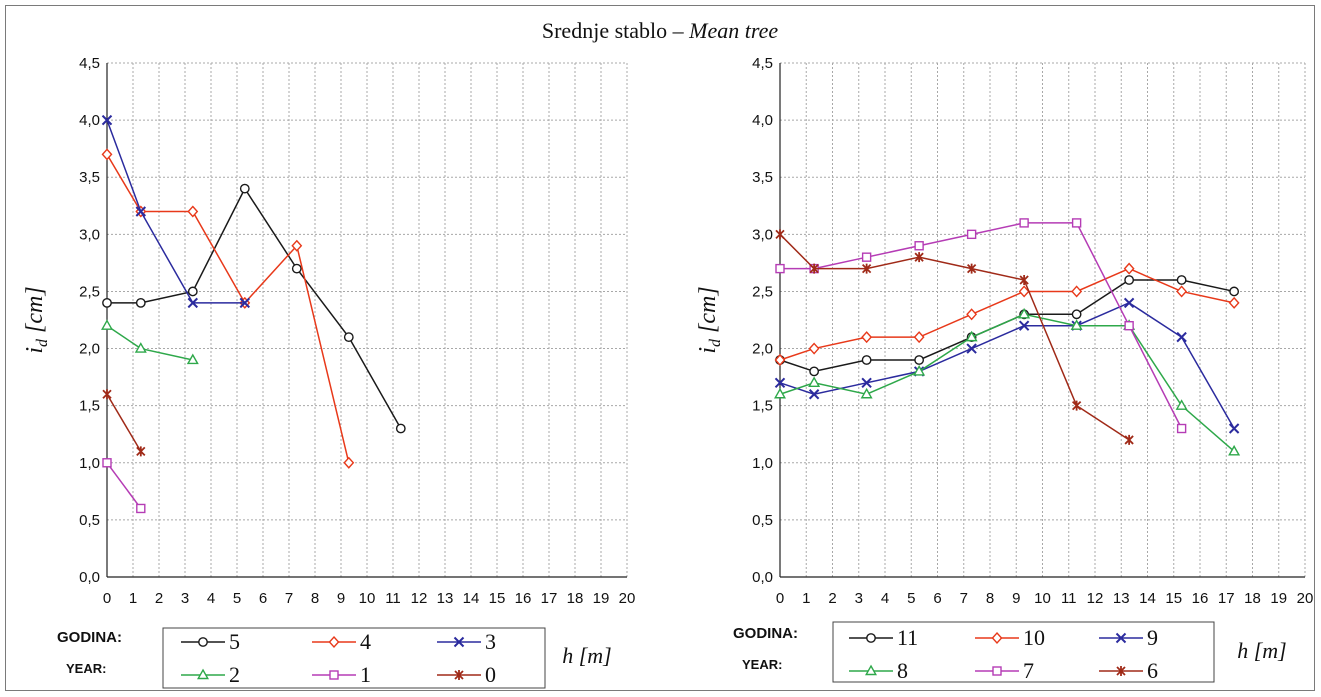 This screenshot has width=1321, height=697. Describe the element at coordinates (365, 641) in the screenshot. I see `legend-entry-label: 4` at that location.